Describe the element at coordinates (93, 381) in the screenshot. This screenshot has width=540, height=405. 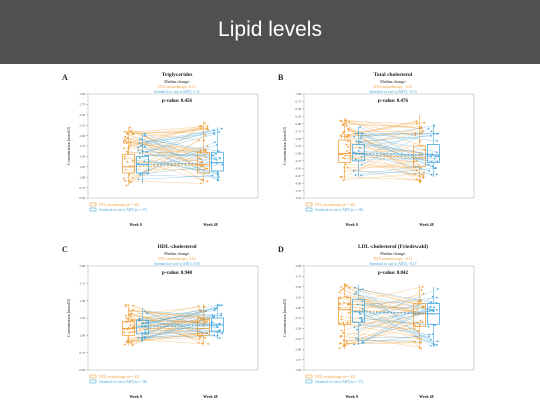
I see `legend-swatch-soc` at that location.